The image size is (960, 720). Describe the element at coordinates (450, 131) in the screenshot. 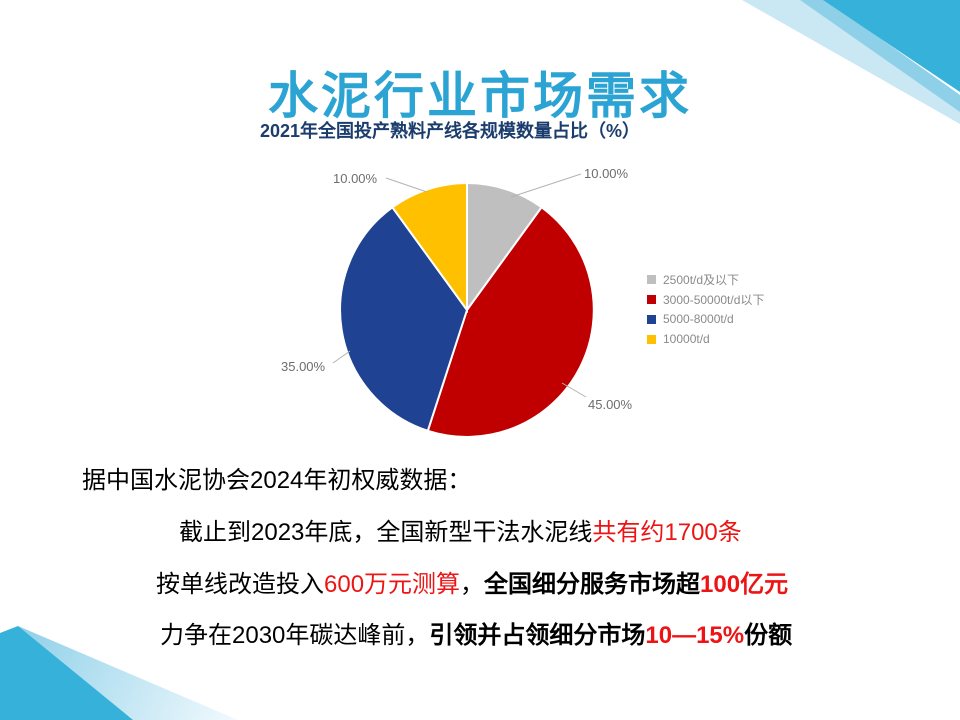

I see `chart-title: 2021年全国投产熟料产线各规模数量占比（%）` at that location.